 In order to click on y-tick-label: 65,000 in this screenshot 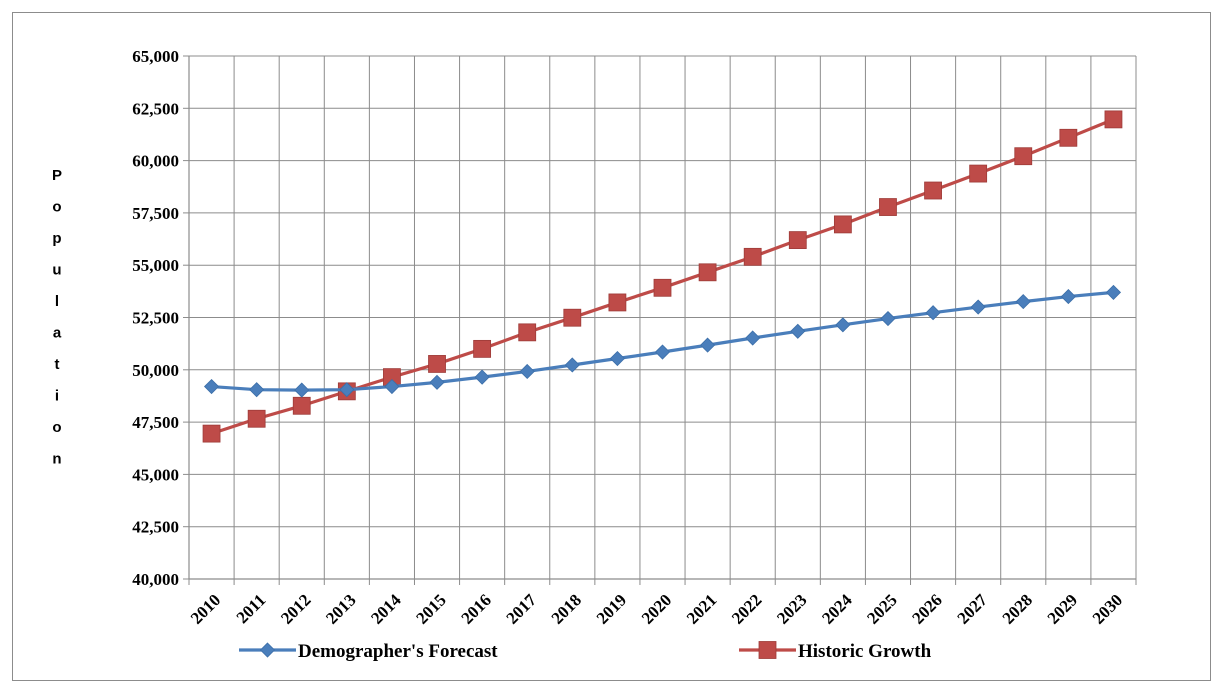, I will do `click(155, 56)`.